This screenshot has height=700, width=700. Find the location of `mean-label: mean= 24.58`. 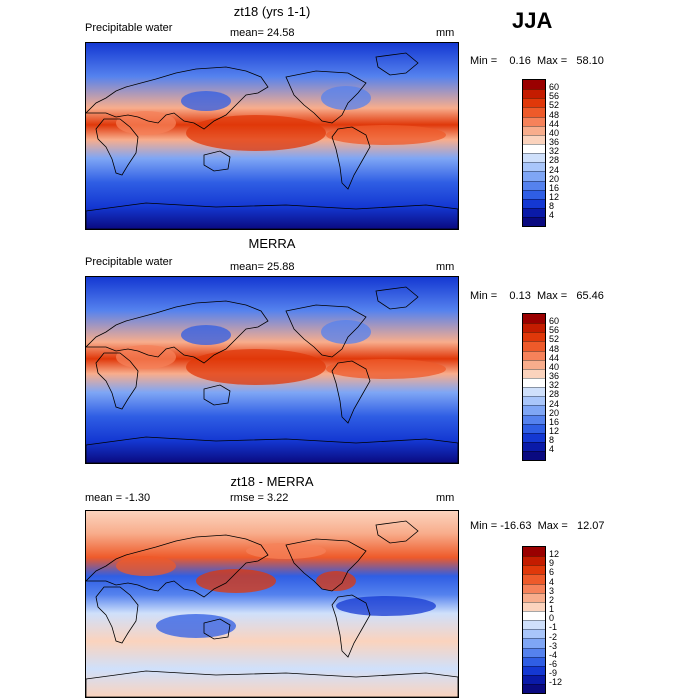

mean-label: mean= 24.58 is located at coordinates (262, 33).